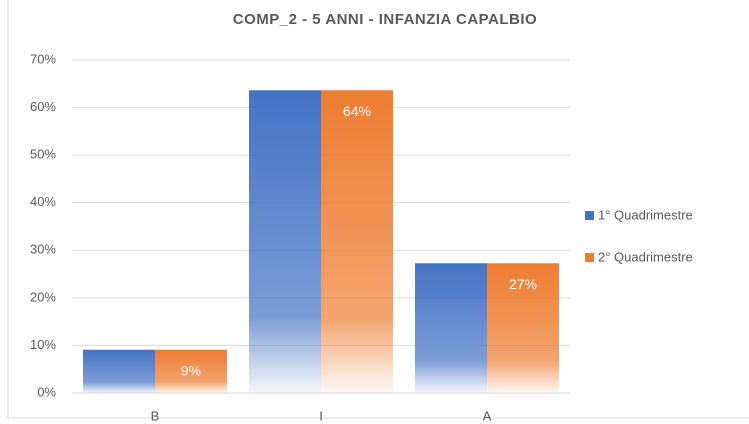 This screenshot has height=424, width=749. Describe the element at coordinates (645, 256) in the screenshot. I see `legend-label: 2° Quadrimestre` at that location.